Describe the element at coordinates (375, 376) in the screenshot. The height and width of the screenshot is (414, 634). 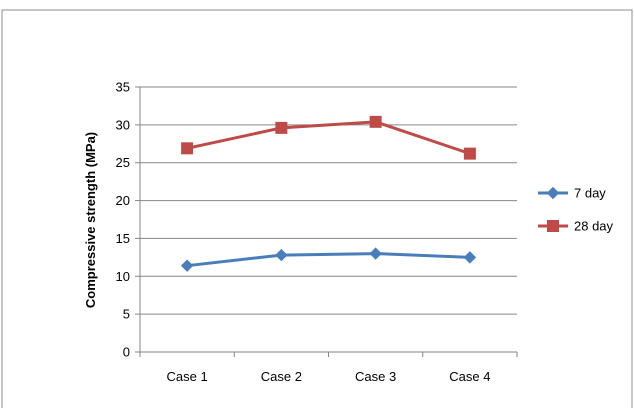
I see `x-tick-label: Case 3` at that location.